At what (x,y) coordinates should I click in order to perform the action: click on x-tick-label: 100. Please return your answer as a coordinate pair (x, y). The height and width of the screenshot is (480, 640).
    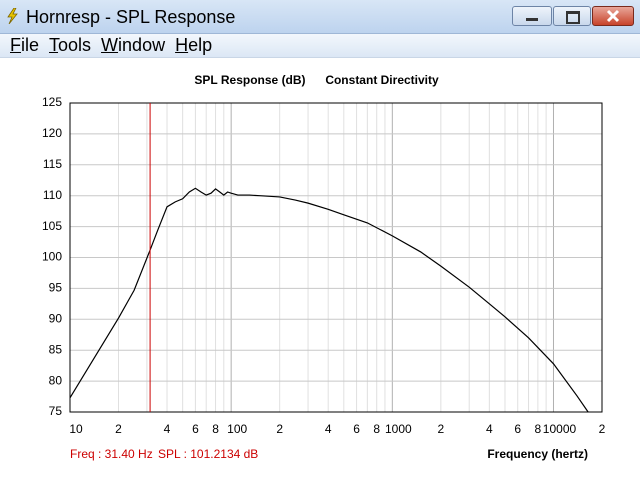
    Looking at the image, I should click on (237, 429).